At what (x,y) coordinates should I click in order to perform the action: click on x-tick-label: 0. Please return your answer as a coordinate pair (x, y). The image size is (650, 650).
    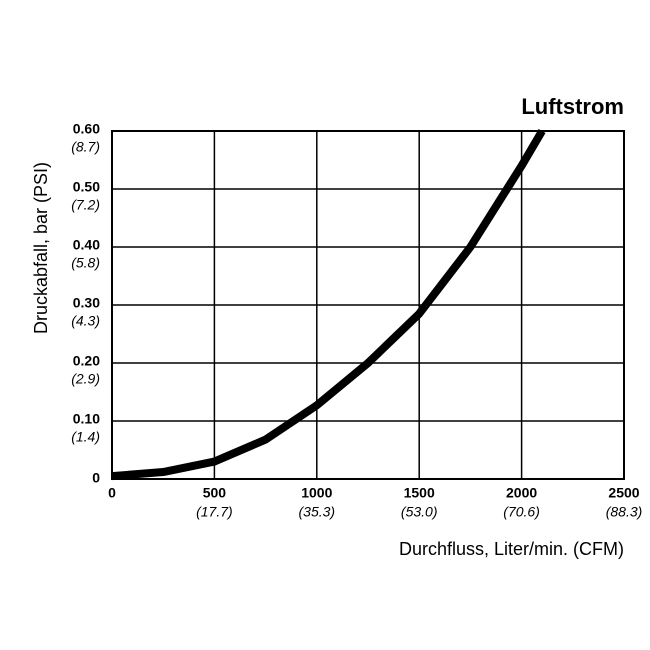
    Looking at the image, I should click on (112, 493).